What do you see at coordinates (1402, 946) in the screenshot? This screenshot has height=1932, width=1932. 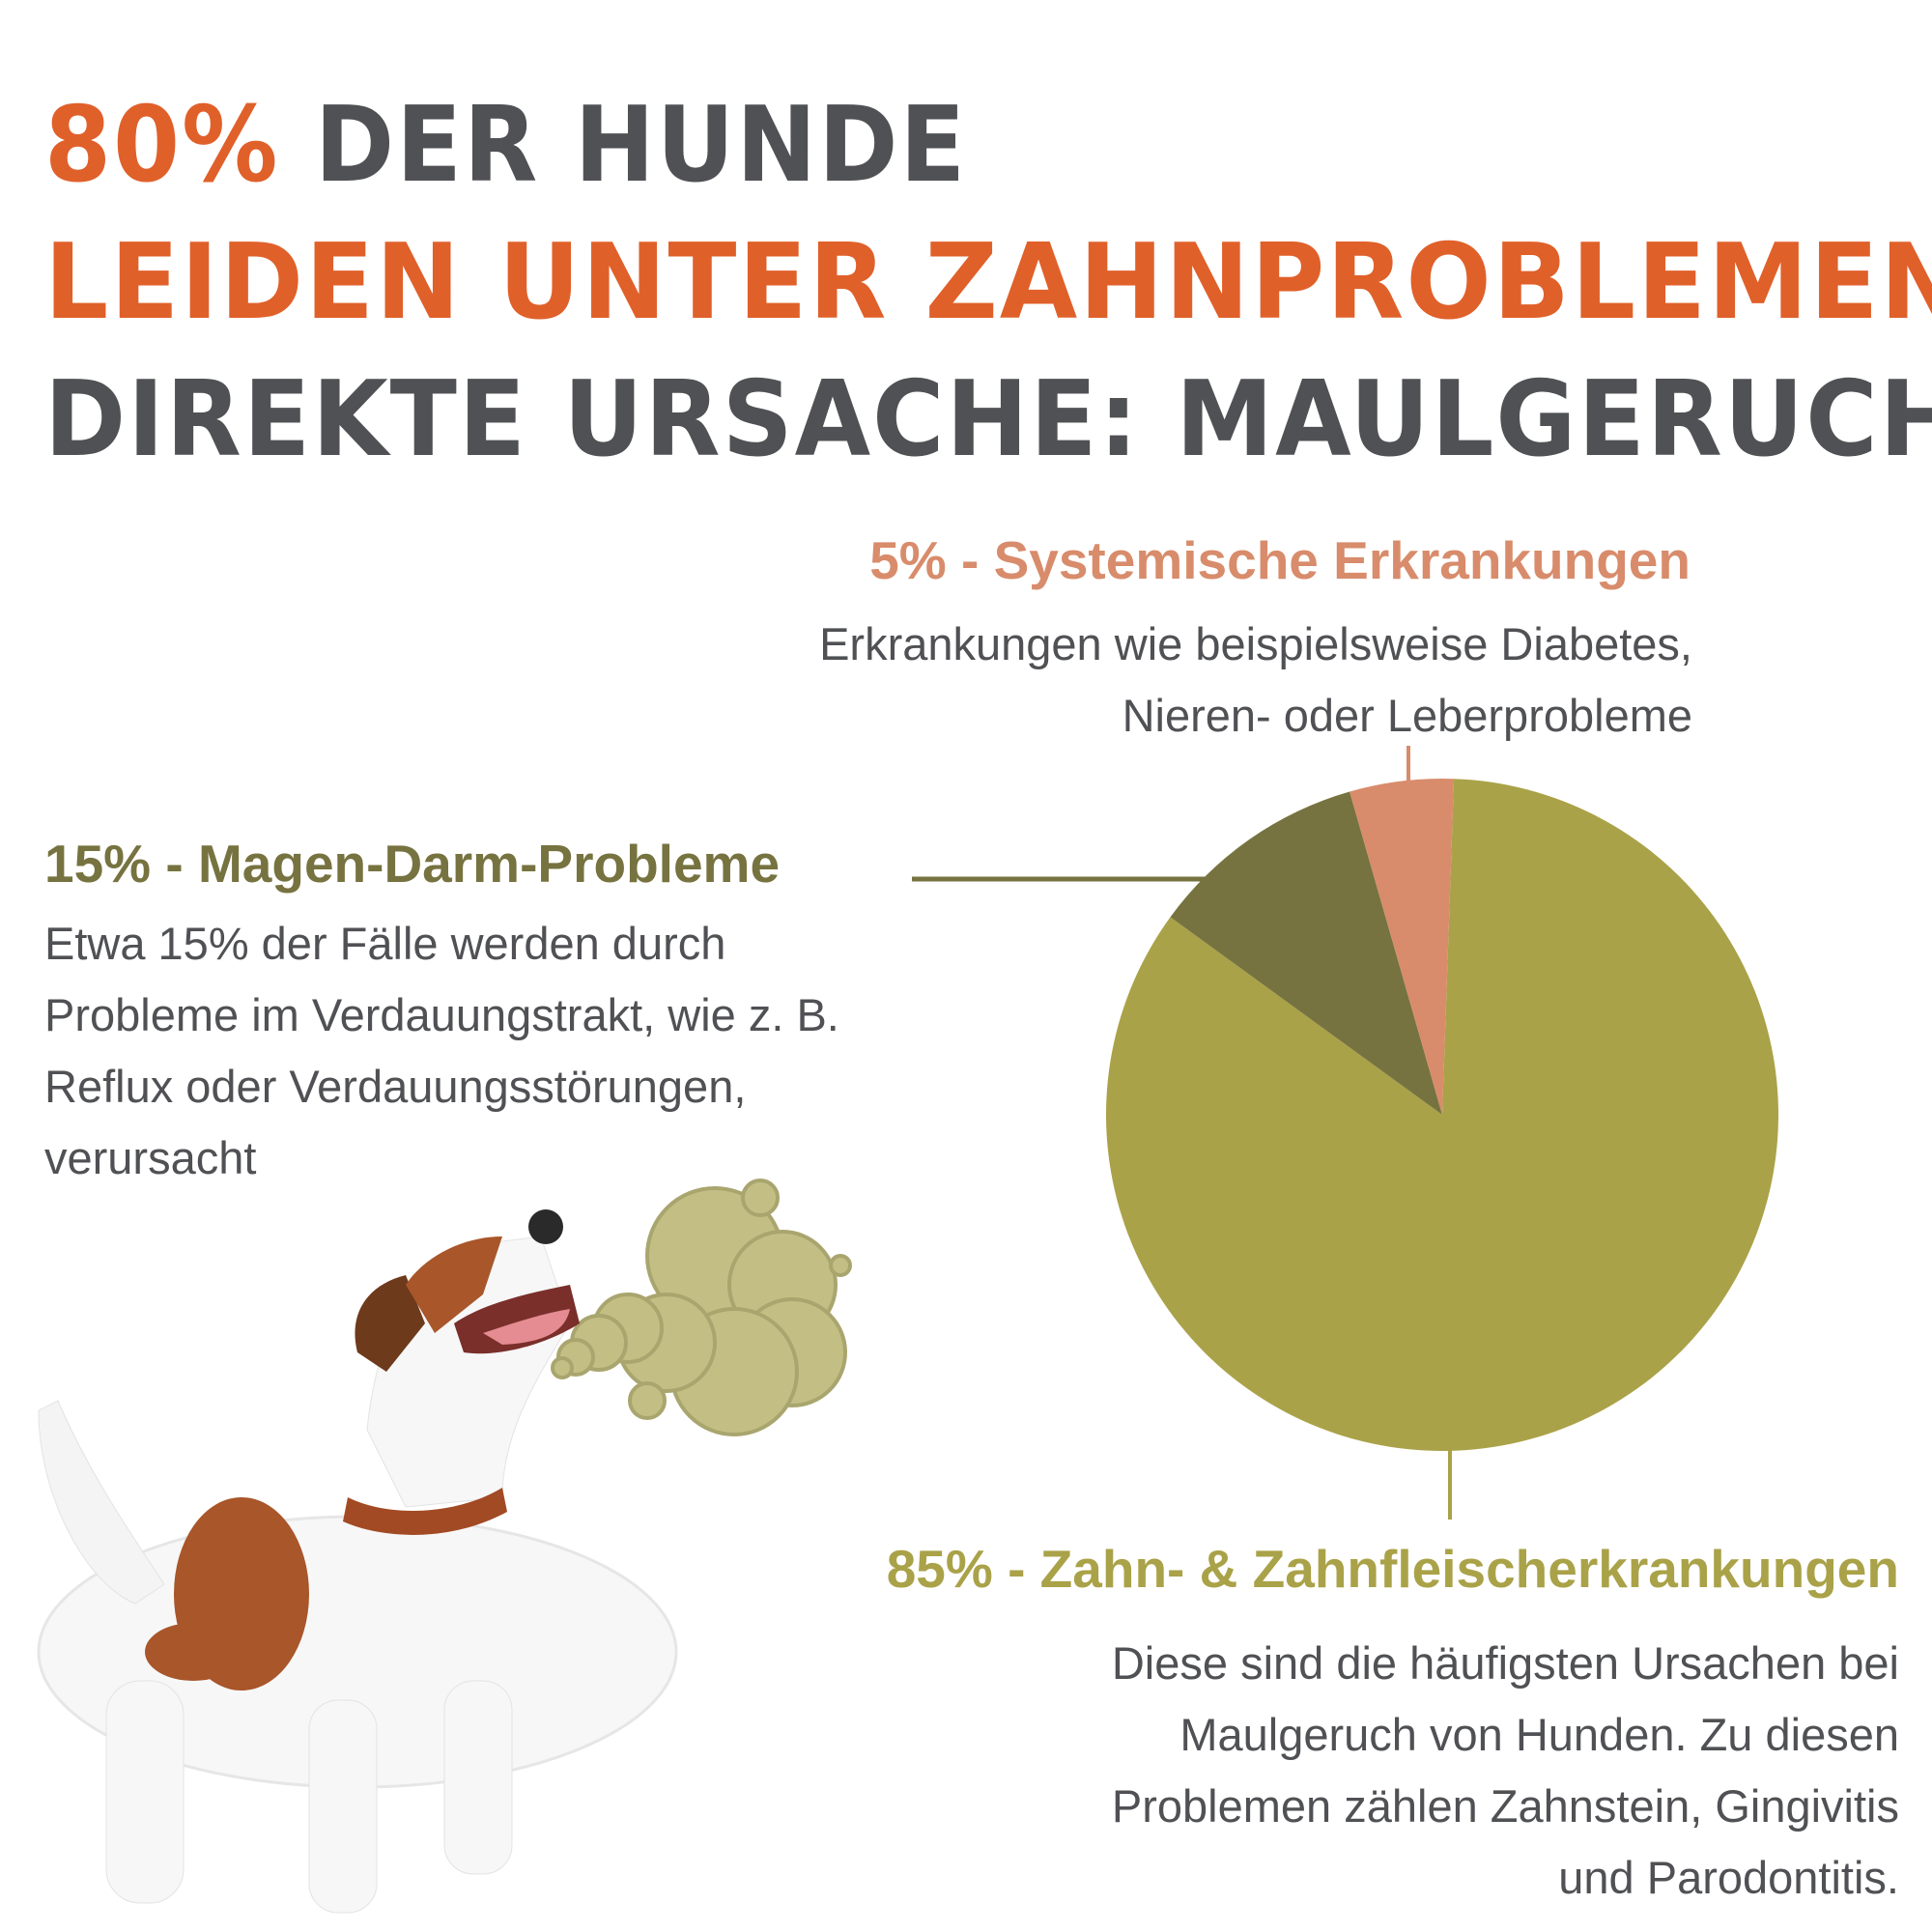 I see `pie-slice-systemic` at bounding box center [1402, 946].